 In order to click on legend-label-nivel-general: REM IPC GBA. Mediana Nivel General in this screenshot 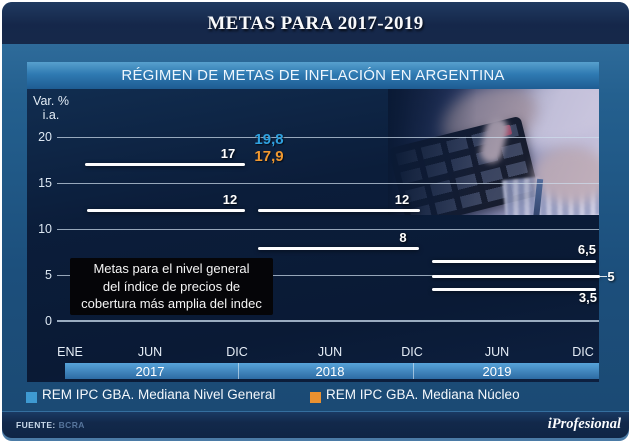, I will do `click(159, 394)`.